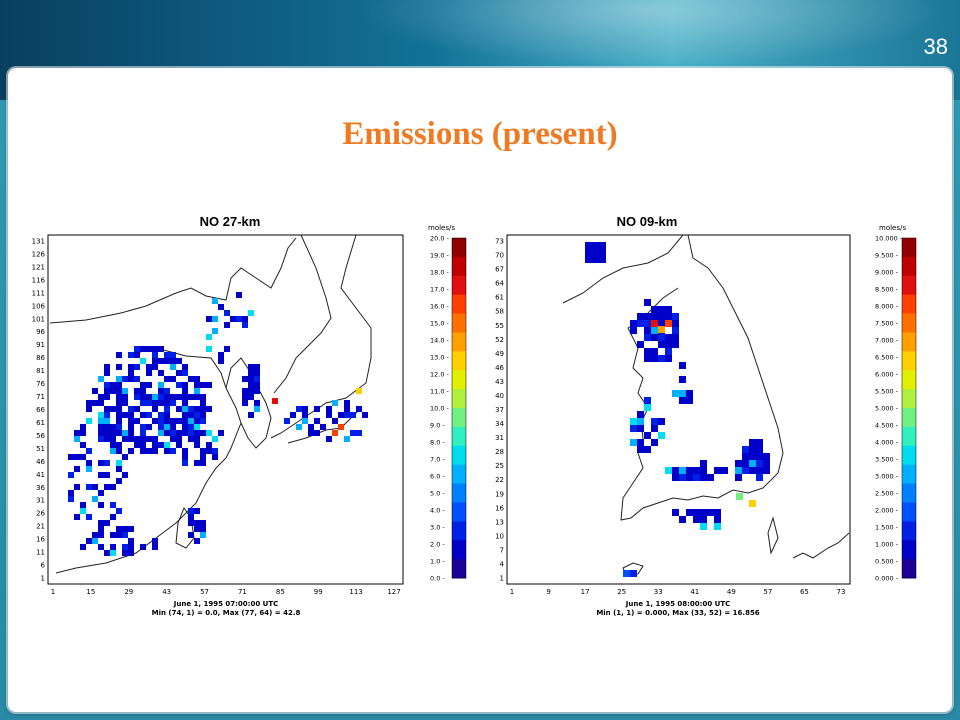  What do you see at coordinates (887, 460) in the screenshot?
I see `scale-label: 3.500 -` at bounding box center [887, 460].